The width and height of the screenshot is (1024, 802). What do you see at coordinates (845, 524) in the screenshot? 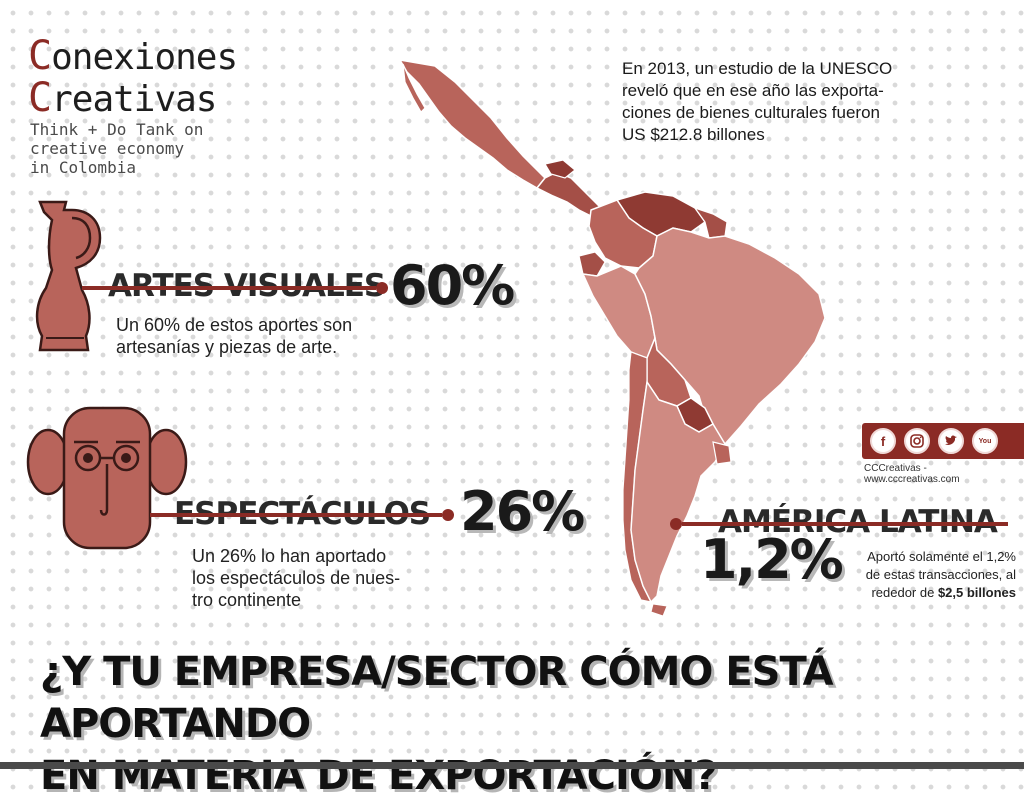
I see `america-strike-line` at bounding box center [845, 524].